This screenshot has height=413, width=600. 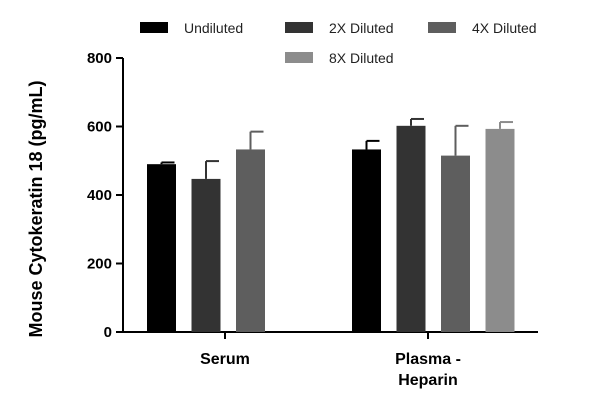 I want to click on legend-label: 4X Diluted, so click(x=504, y=28).